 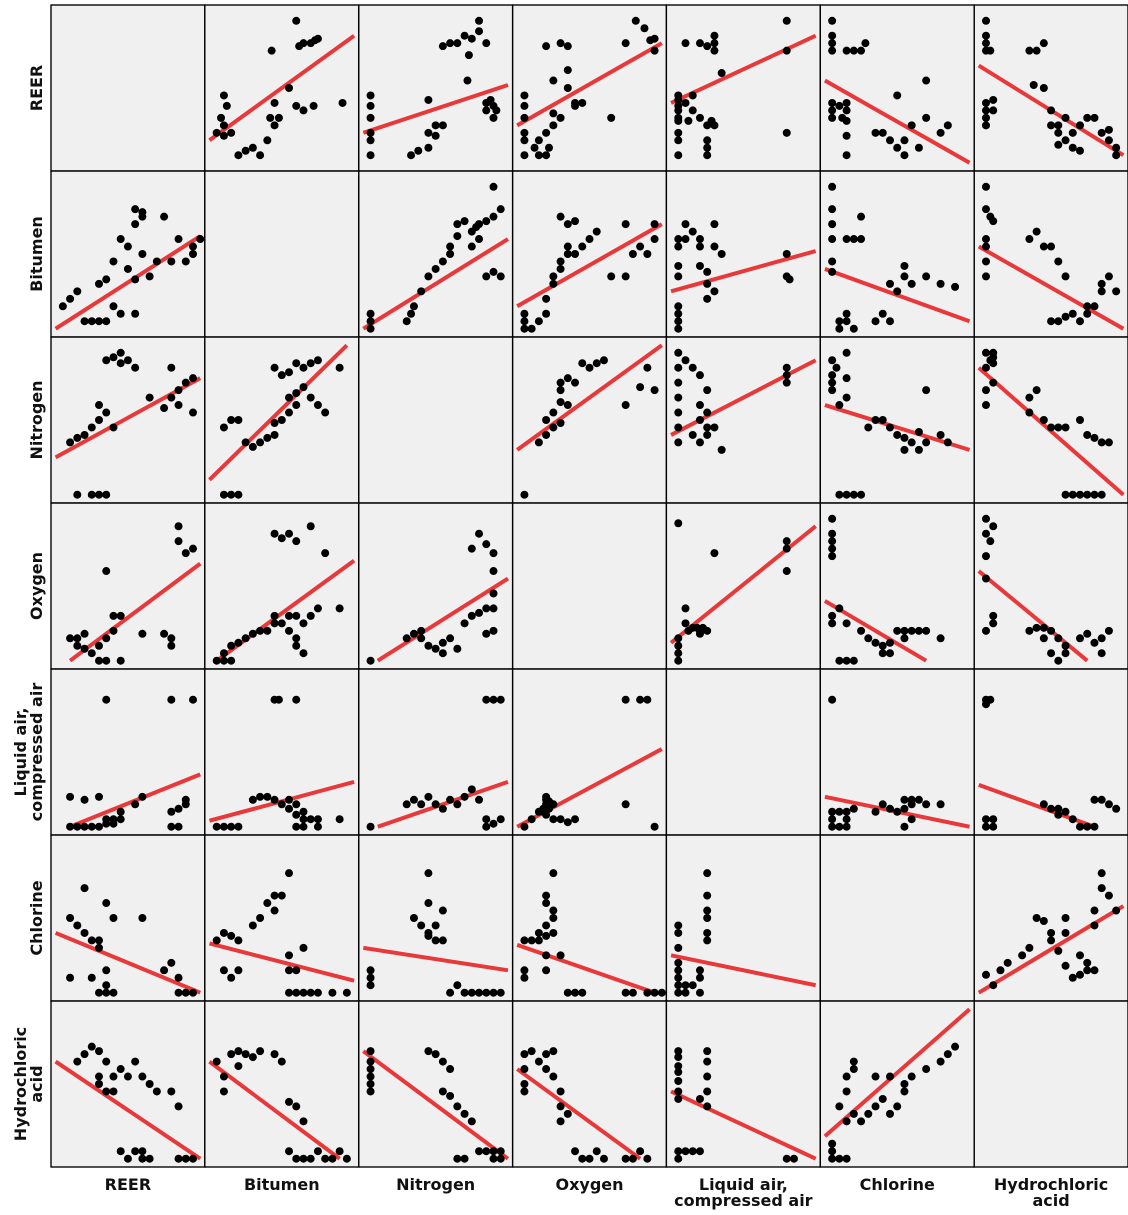 What do you see at coordinates (743, 1192) in the screenshot?
I see `column-label: Liquid air, compressed air` at bounding box center [743, 1192].